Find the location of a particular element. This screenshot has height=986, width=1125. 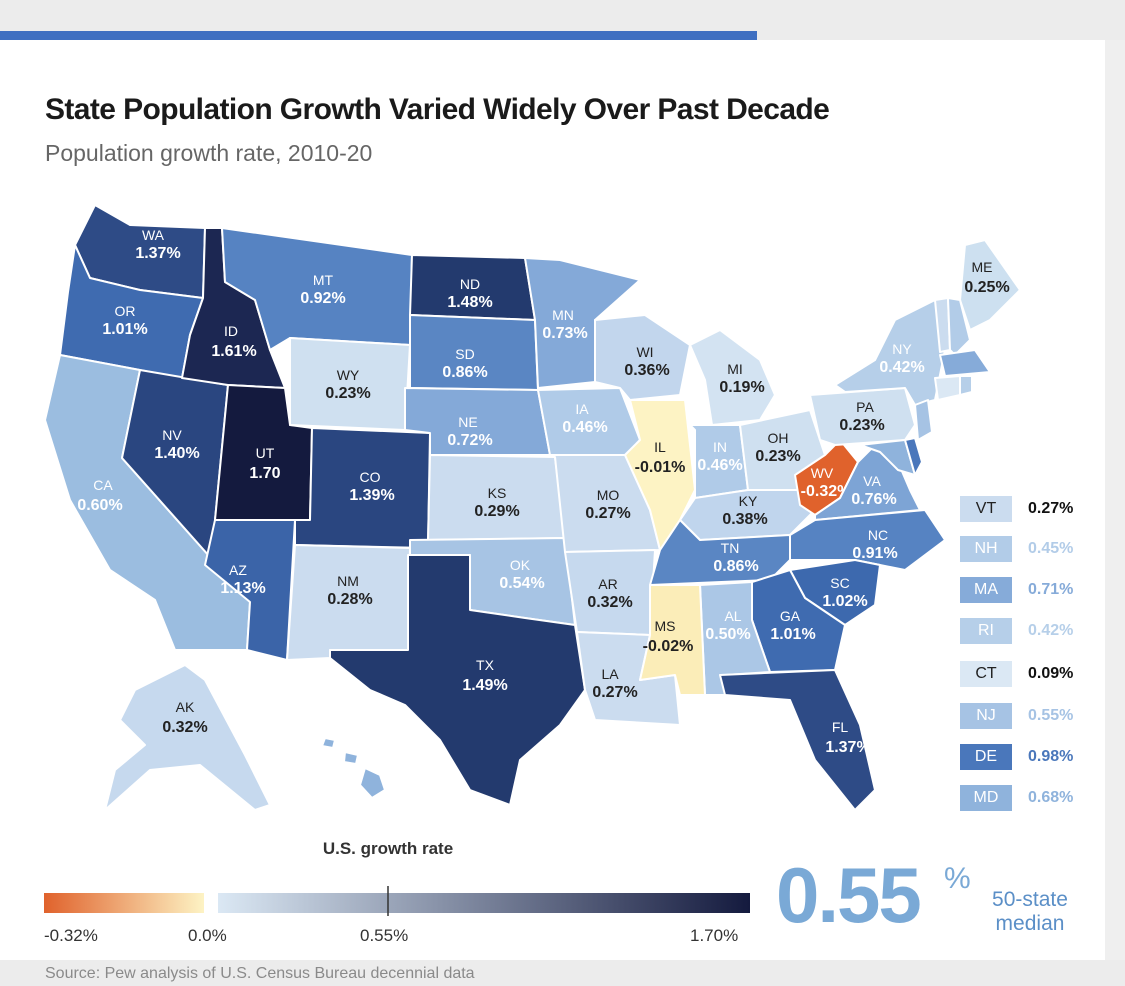

state-label-wi: WI is located at coordinates (644, 352).